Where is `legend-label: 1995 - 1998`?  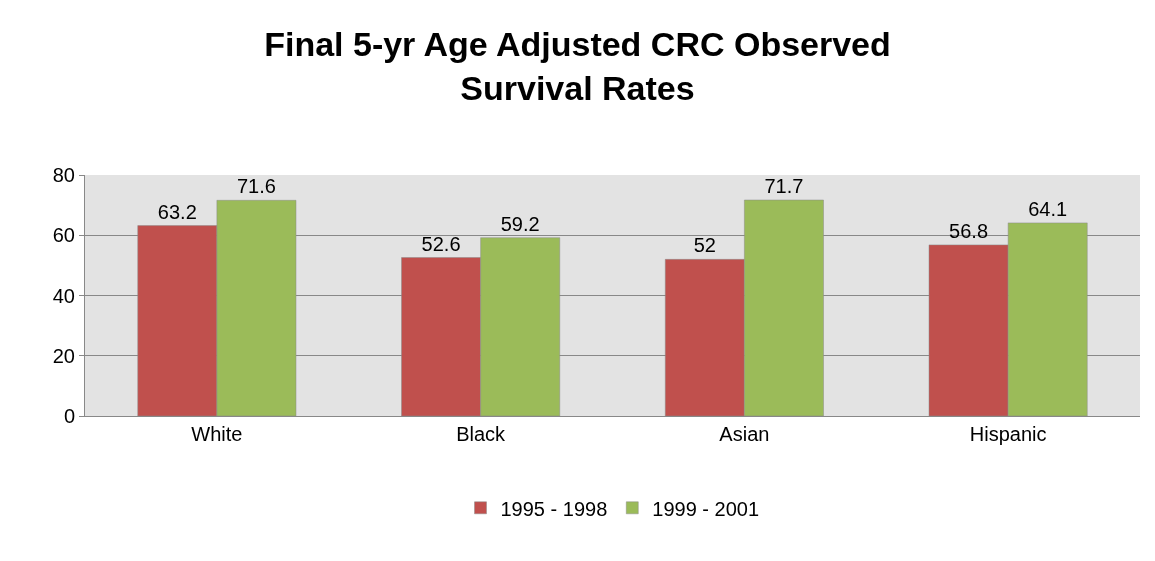 legend-label: 1995 - 1998 is located at coordinates (554, 508).